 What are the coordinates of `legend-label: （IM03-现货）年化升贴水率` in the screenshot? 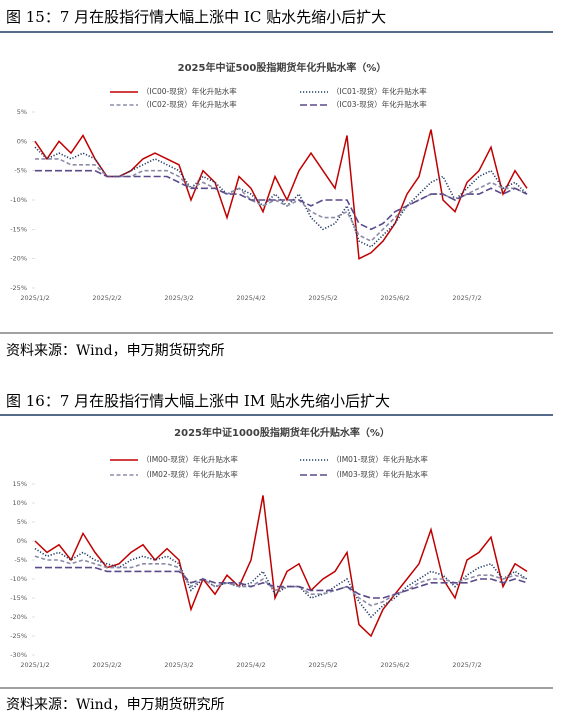 It's located at (380, 474).